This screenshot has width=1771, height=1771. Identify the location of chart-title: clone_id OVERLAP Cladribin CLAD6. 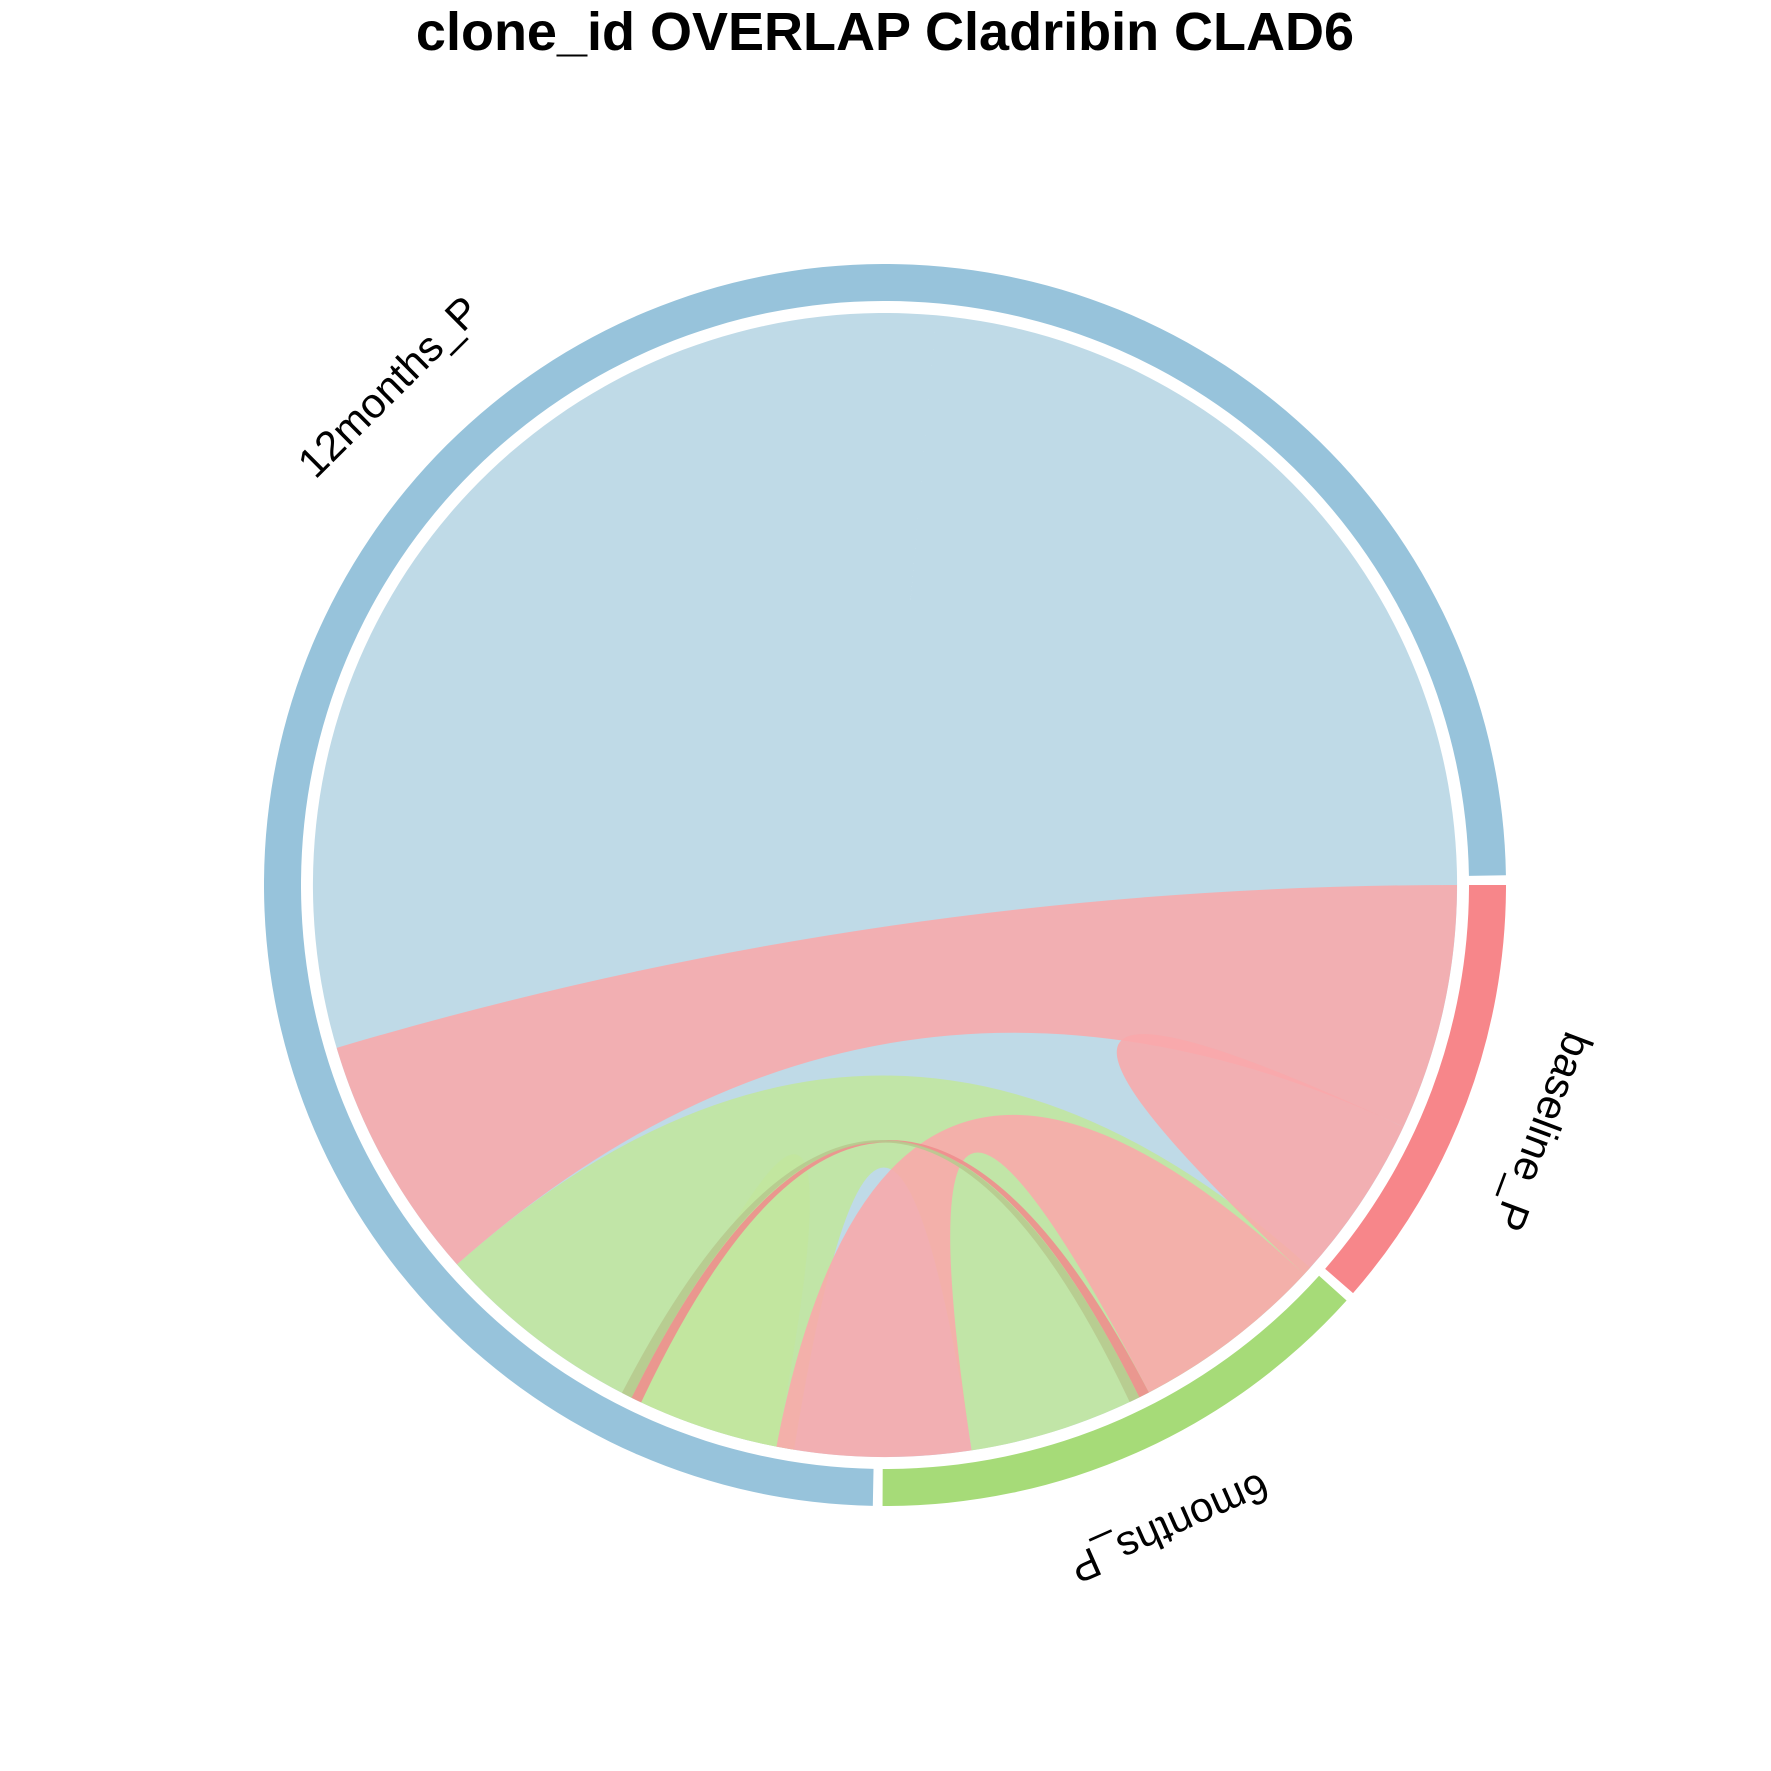
(885, 32).